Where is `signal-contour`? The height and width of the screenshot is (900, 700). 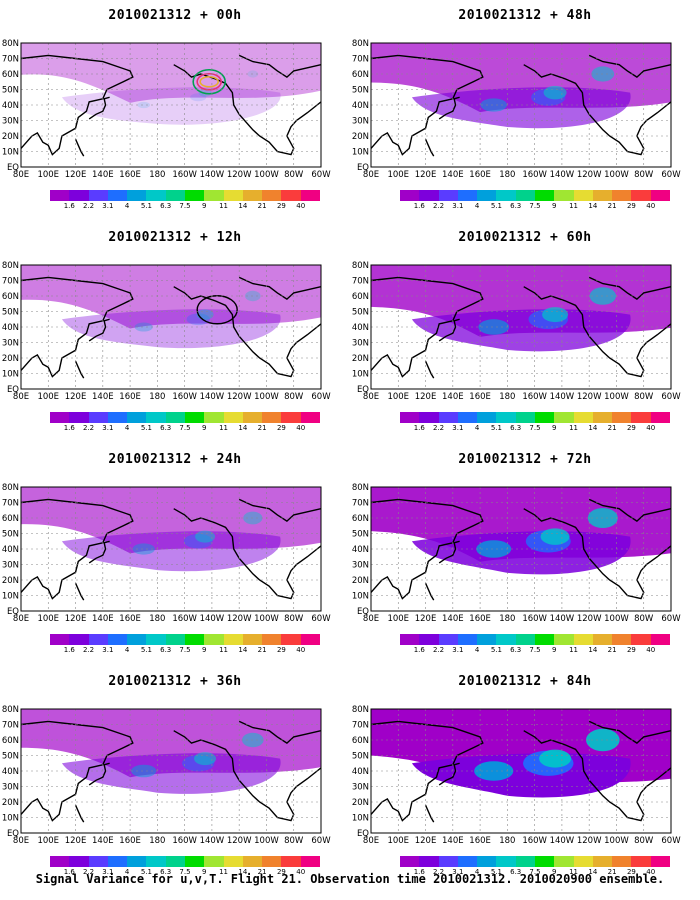
signal-contour is located at coordinates (209, 81).